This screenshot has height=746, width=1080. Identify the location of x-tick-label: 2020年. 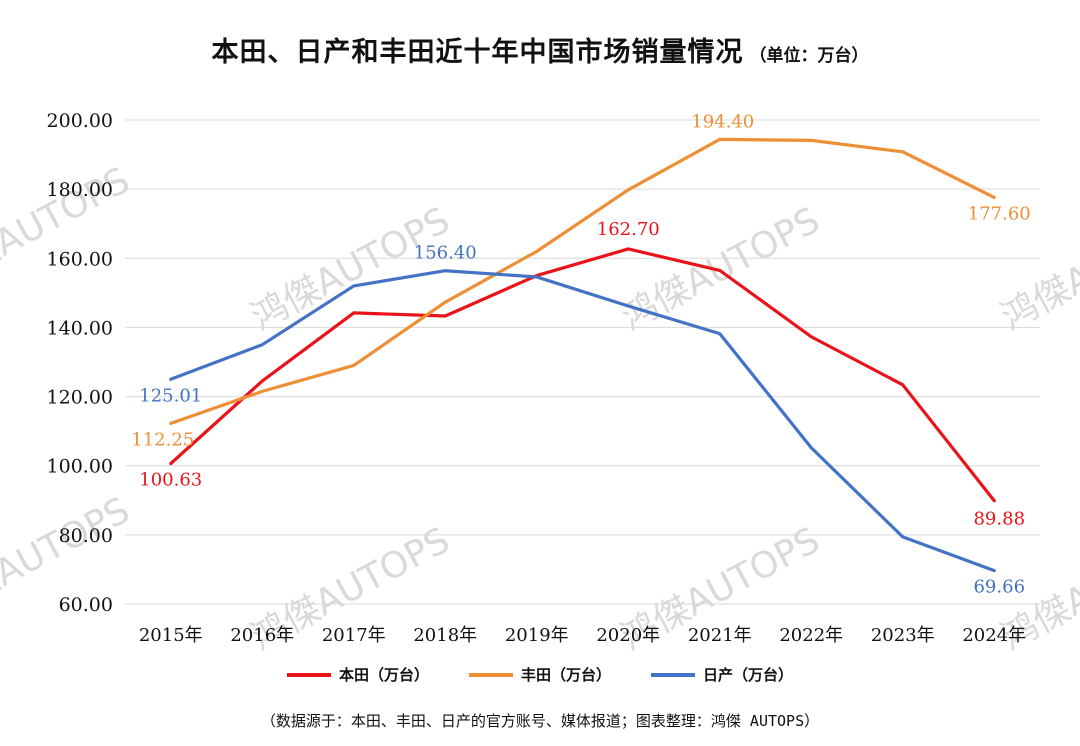
(628, 635).